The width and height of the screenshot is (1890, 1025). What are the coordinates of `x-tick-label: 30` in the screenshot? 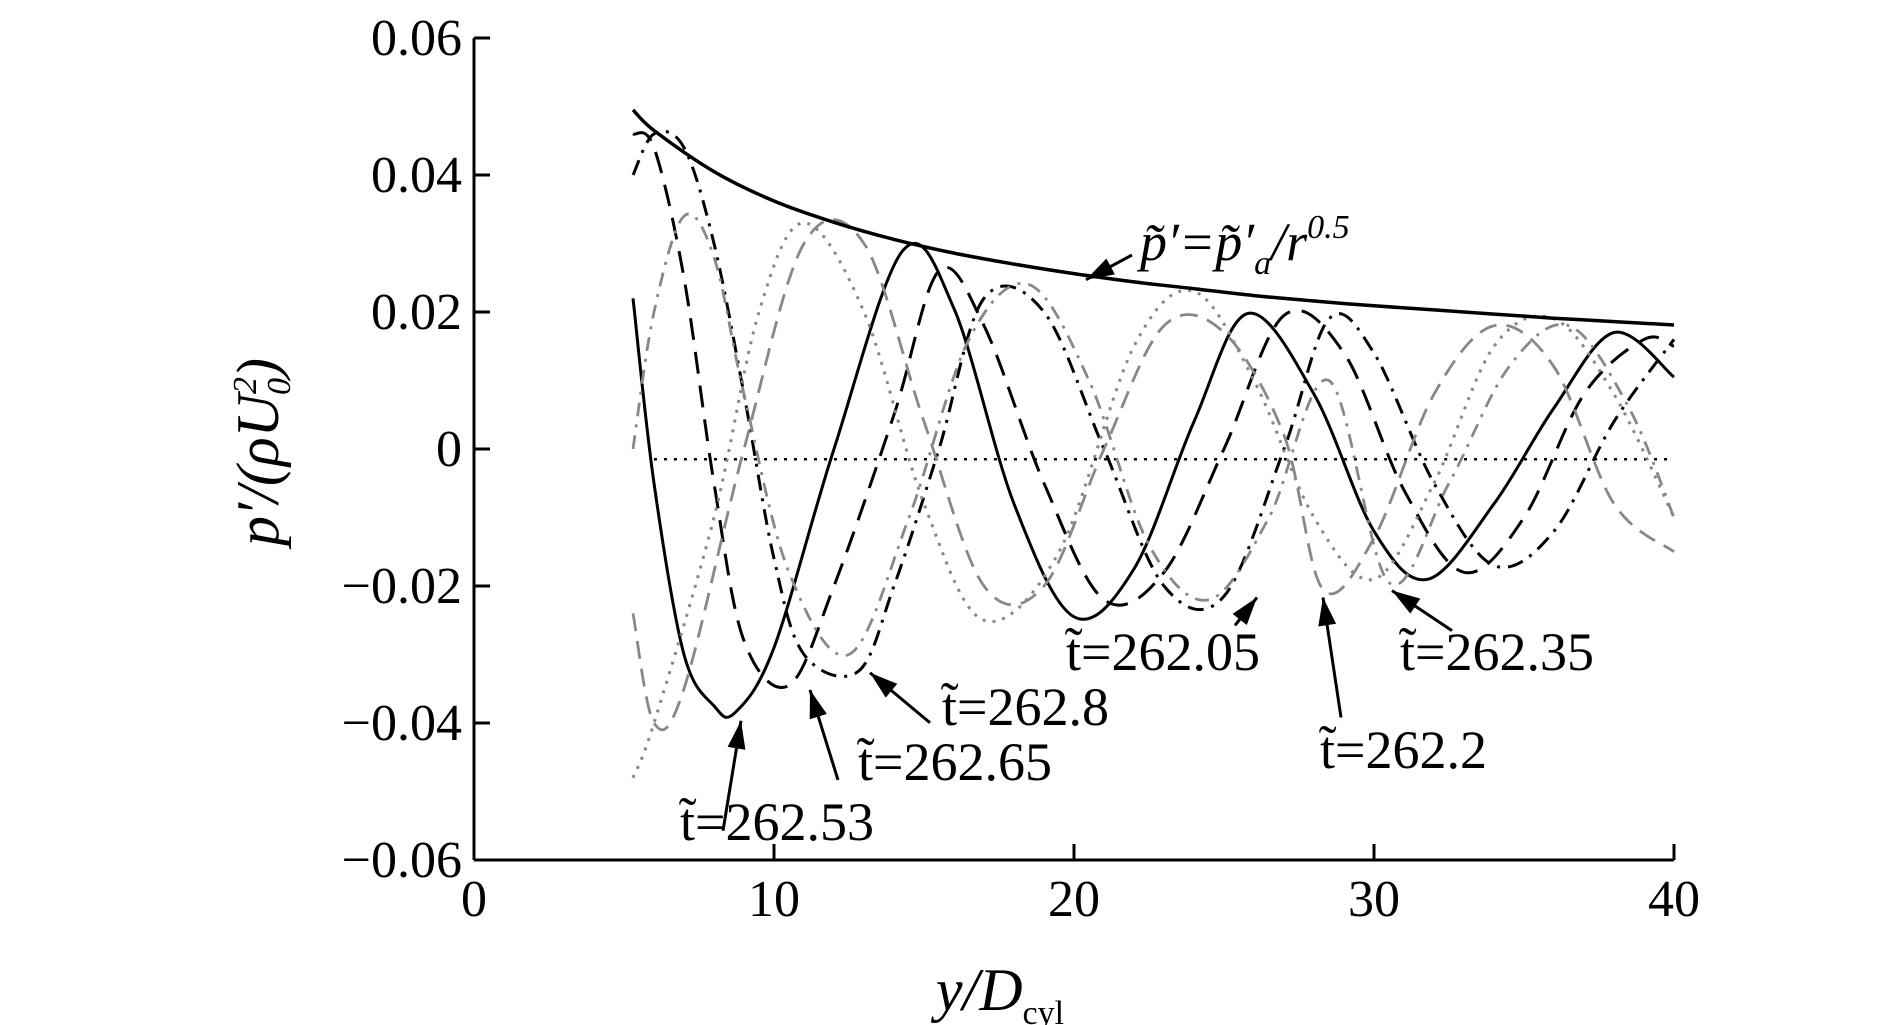 It's located at (1374, 899).